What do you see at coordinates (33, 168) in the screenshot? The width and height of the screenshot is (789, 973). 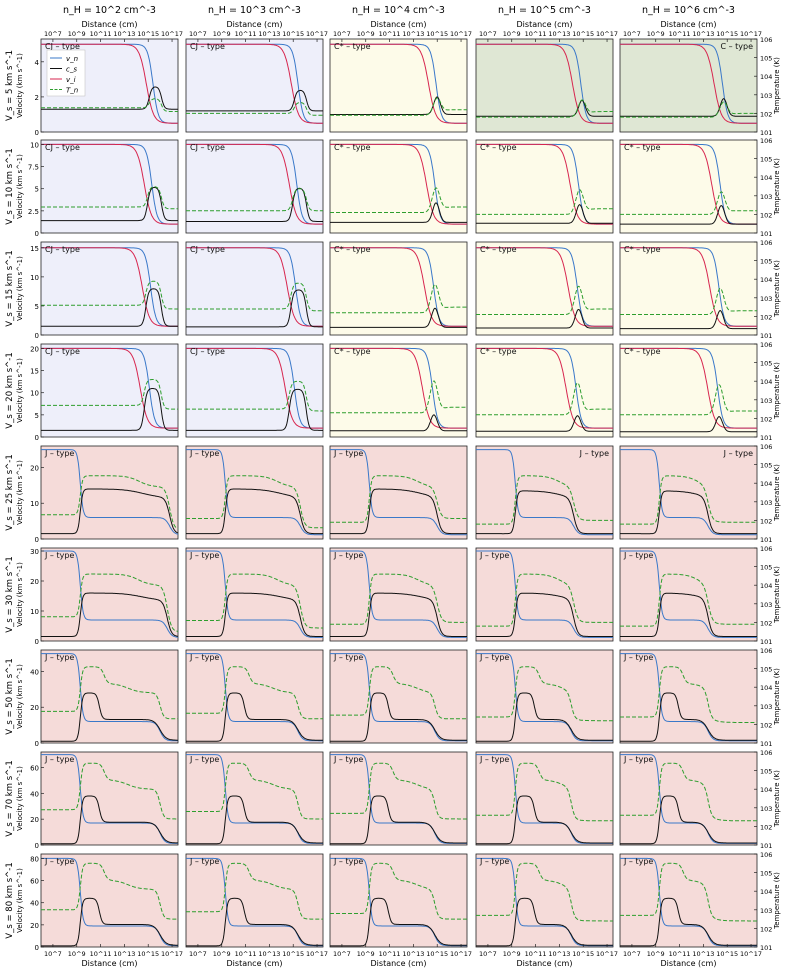 I see `y-tick-label: 7.5` at bounding box center [33, 168].